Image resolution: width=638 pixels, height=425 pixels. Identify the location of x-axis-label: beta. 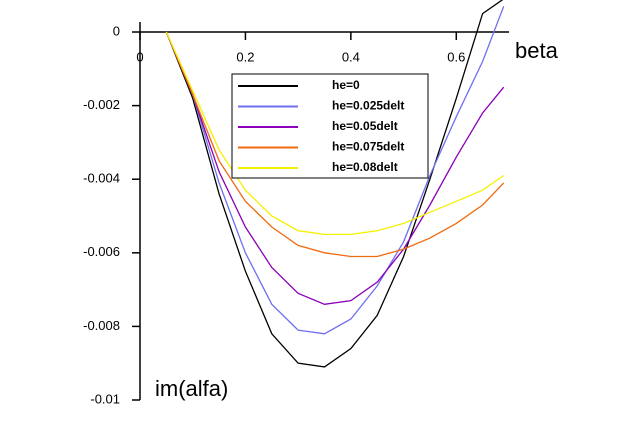
(537, 50).